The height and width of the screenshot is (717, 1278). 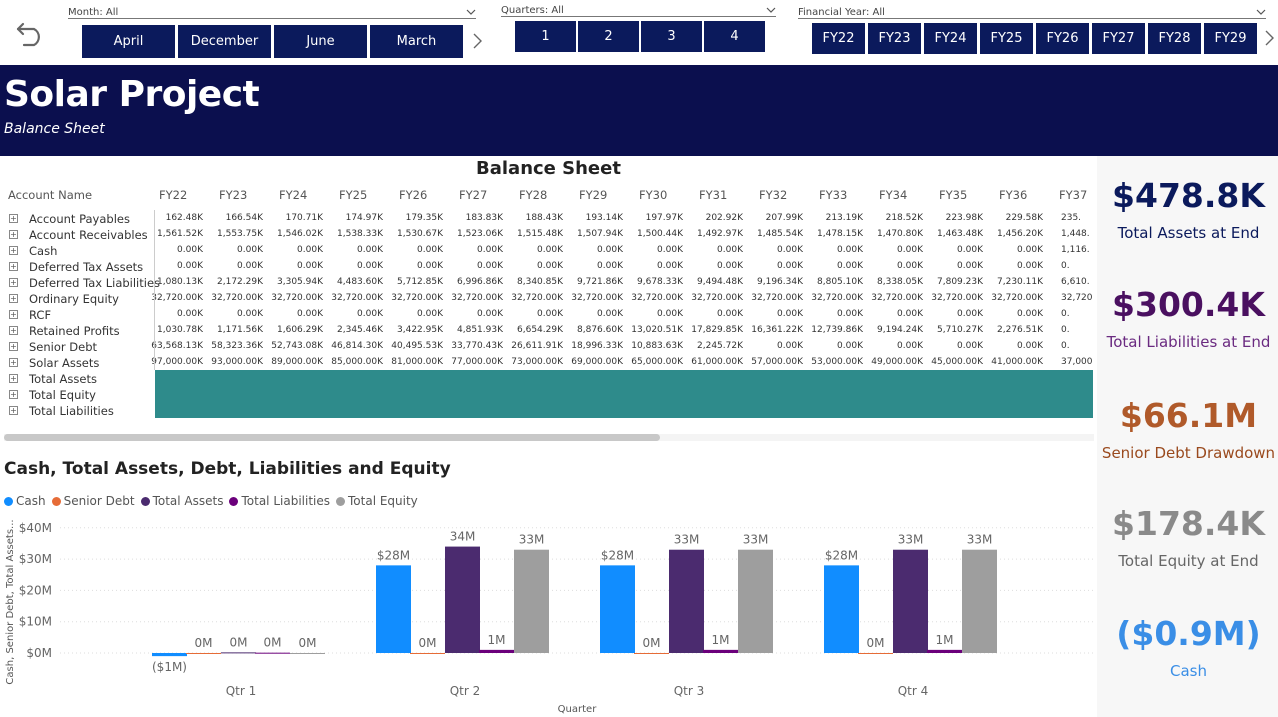 What do you see at coordinates (671, 36) in the screenshot?
I see `quarter-tile-3: 3` at bounding box center [671, 36].